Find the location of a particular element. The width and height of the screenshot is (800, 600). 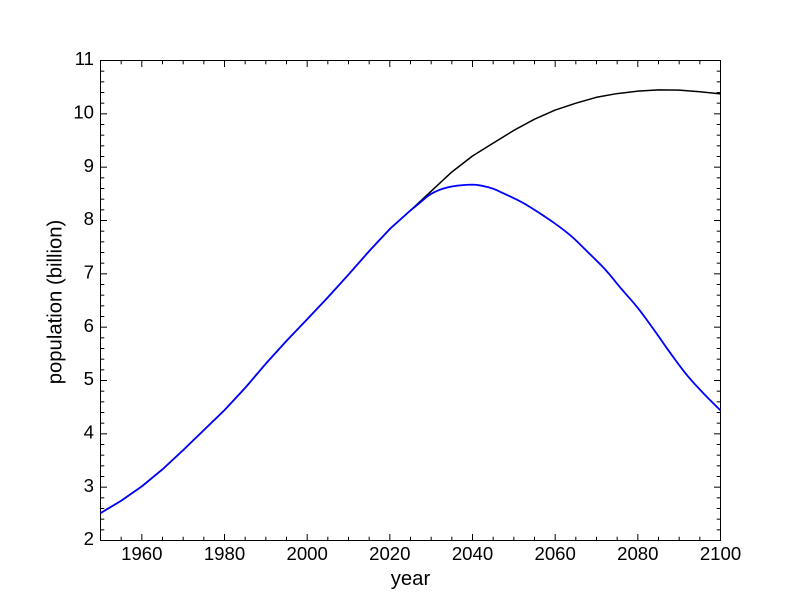

svg-text: 6 is located at coordinates (89, 325).